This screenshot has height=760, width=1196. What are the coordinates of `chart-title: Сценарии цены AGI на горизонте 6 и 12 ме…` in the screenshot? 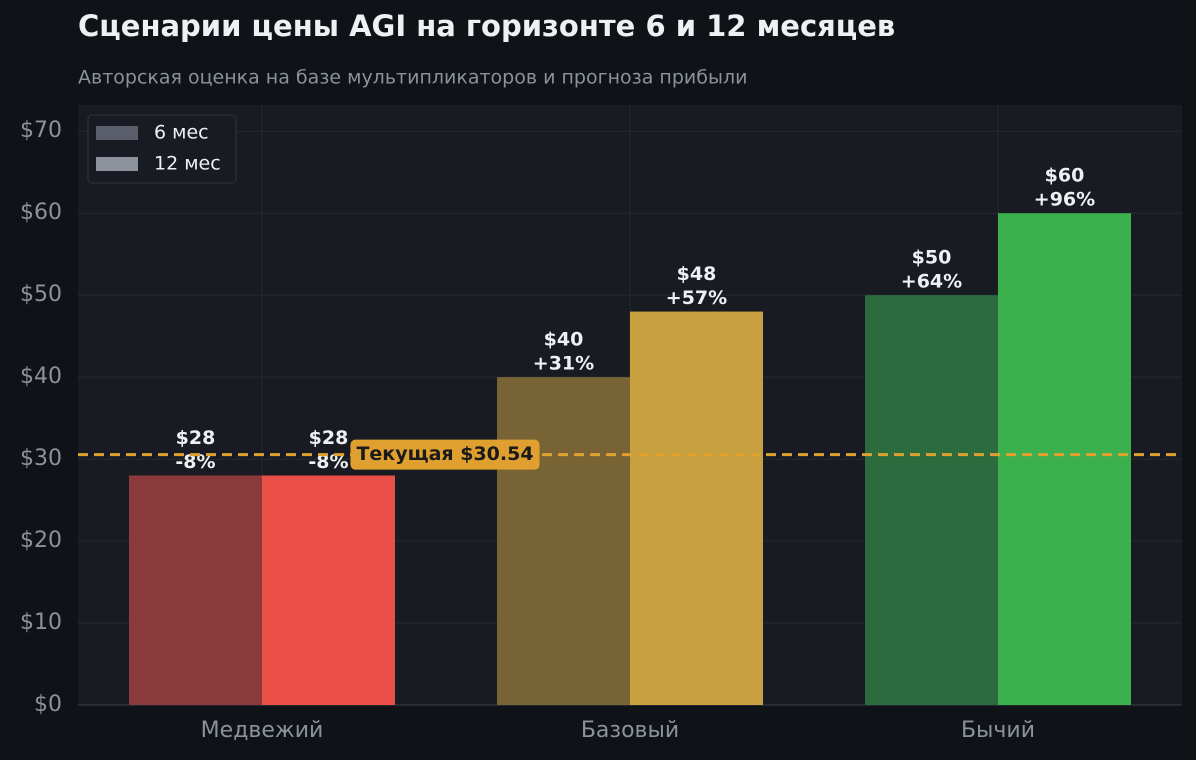 It's located at (486, 26).